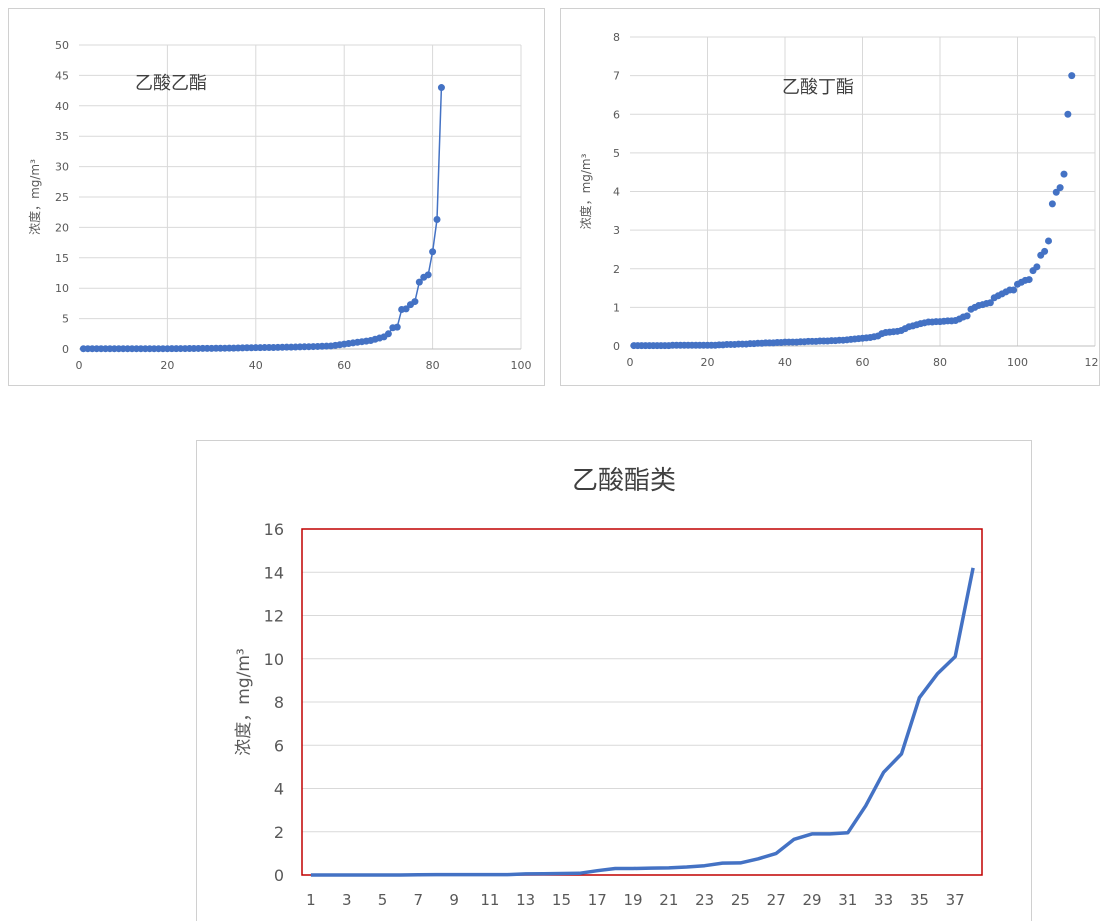 The image size is (1100, 922). Describe the element at coordinates (62, 227) in the screenshot. I see `y-tick-label: 20` at that location.